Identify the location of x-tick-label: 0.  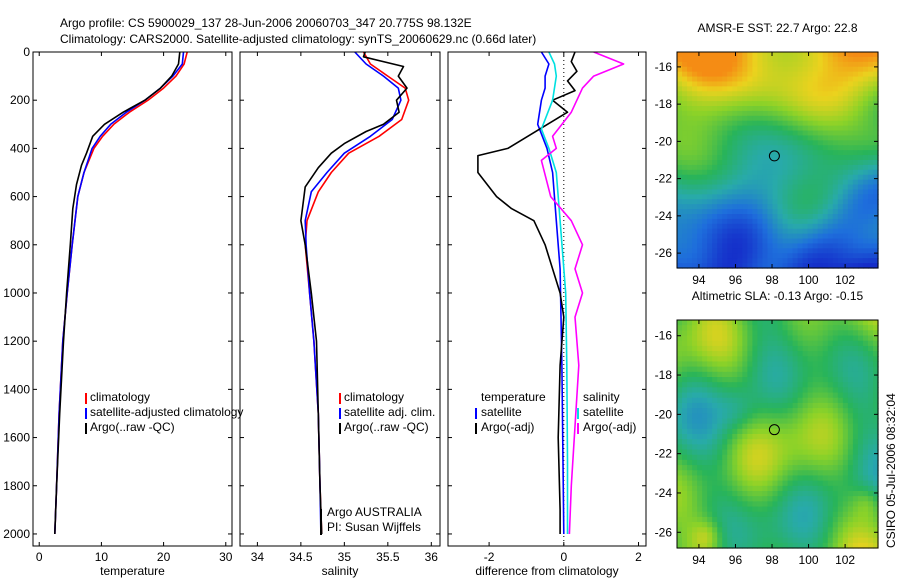
(39, 557).